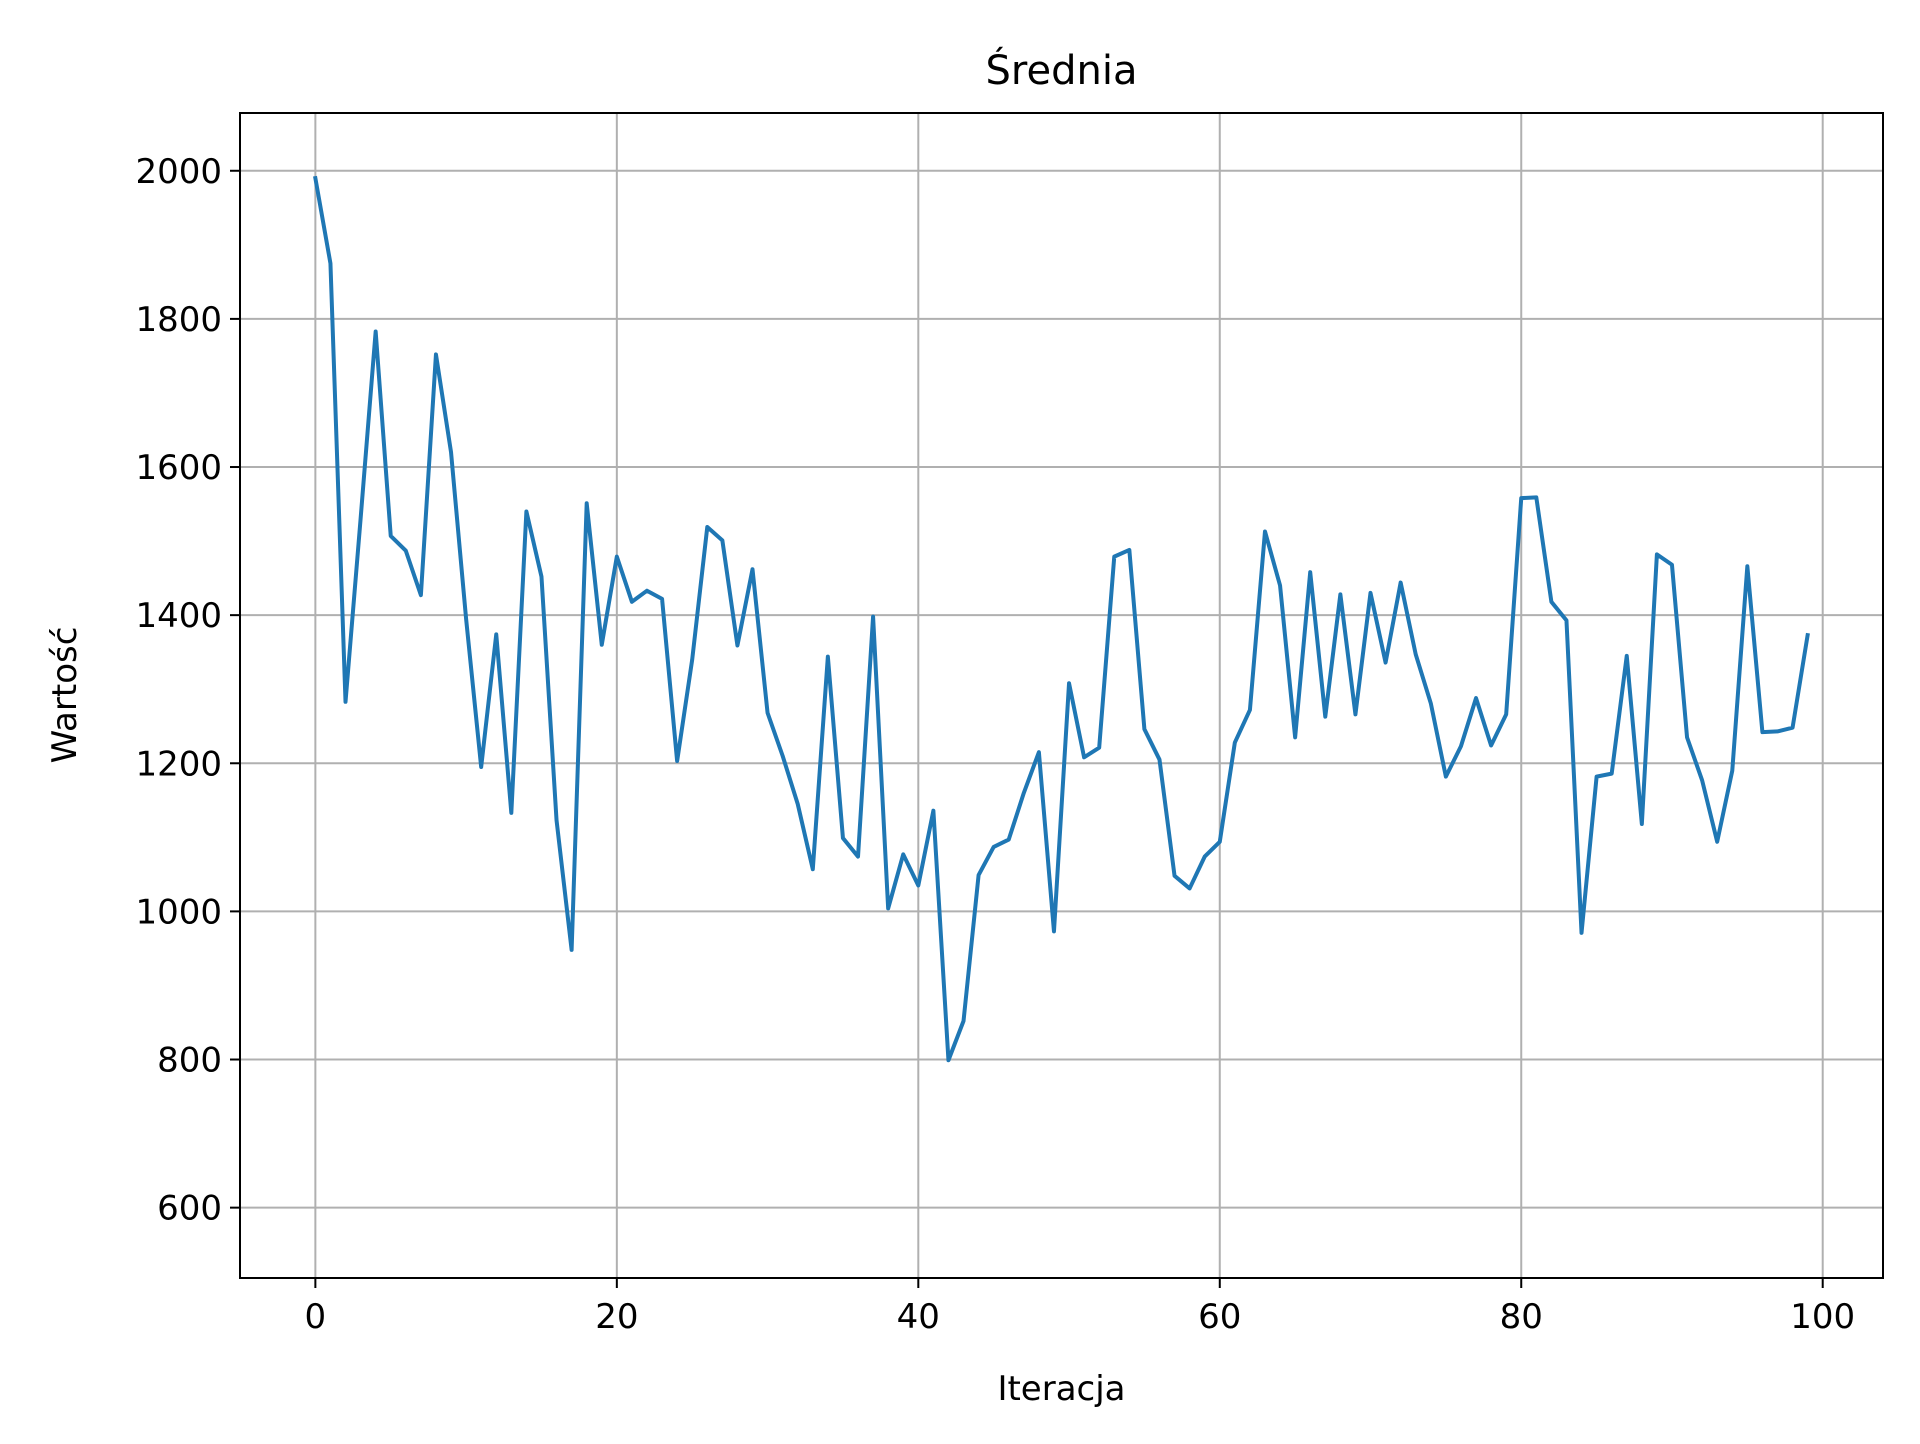 This screenshot has height=1444, width=1920. Describe the element at coordinates (178, 616) in the screenshot. I see `y-tick-label: 1400` at that location.